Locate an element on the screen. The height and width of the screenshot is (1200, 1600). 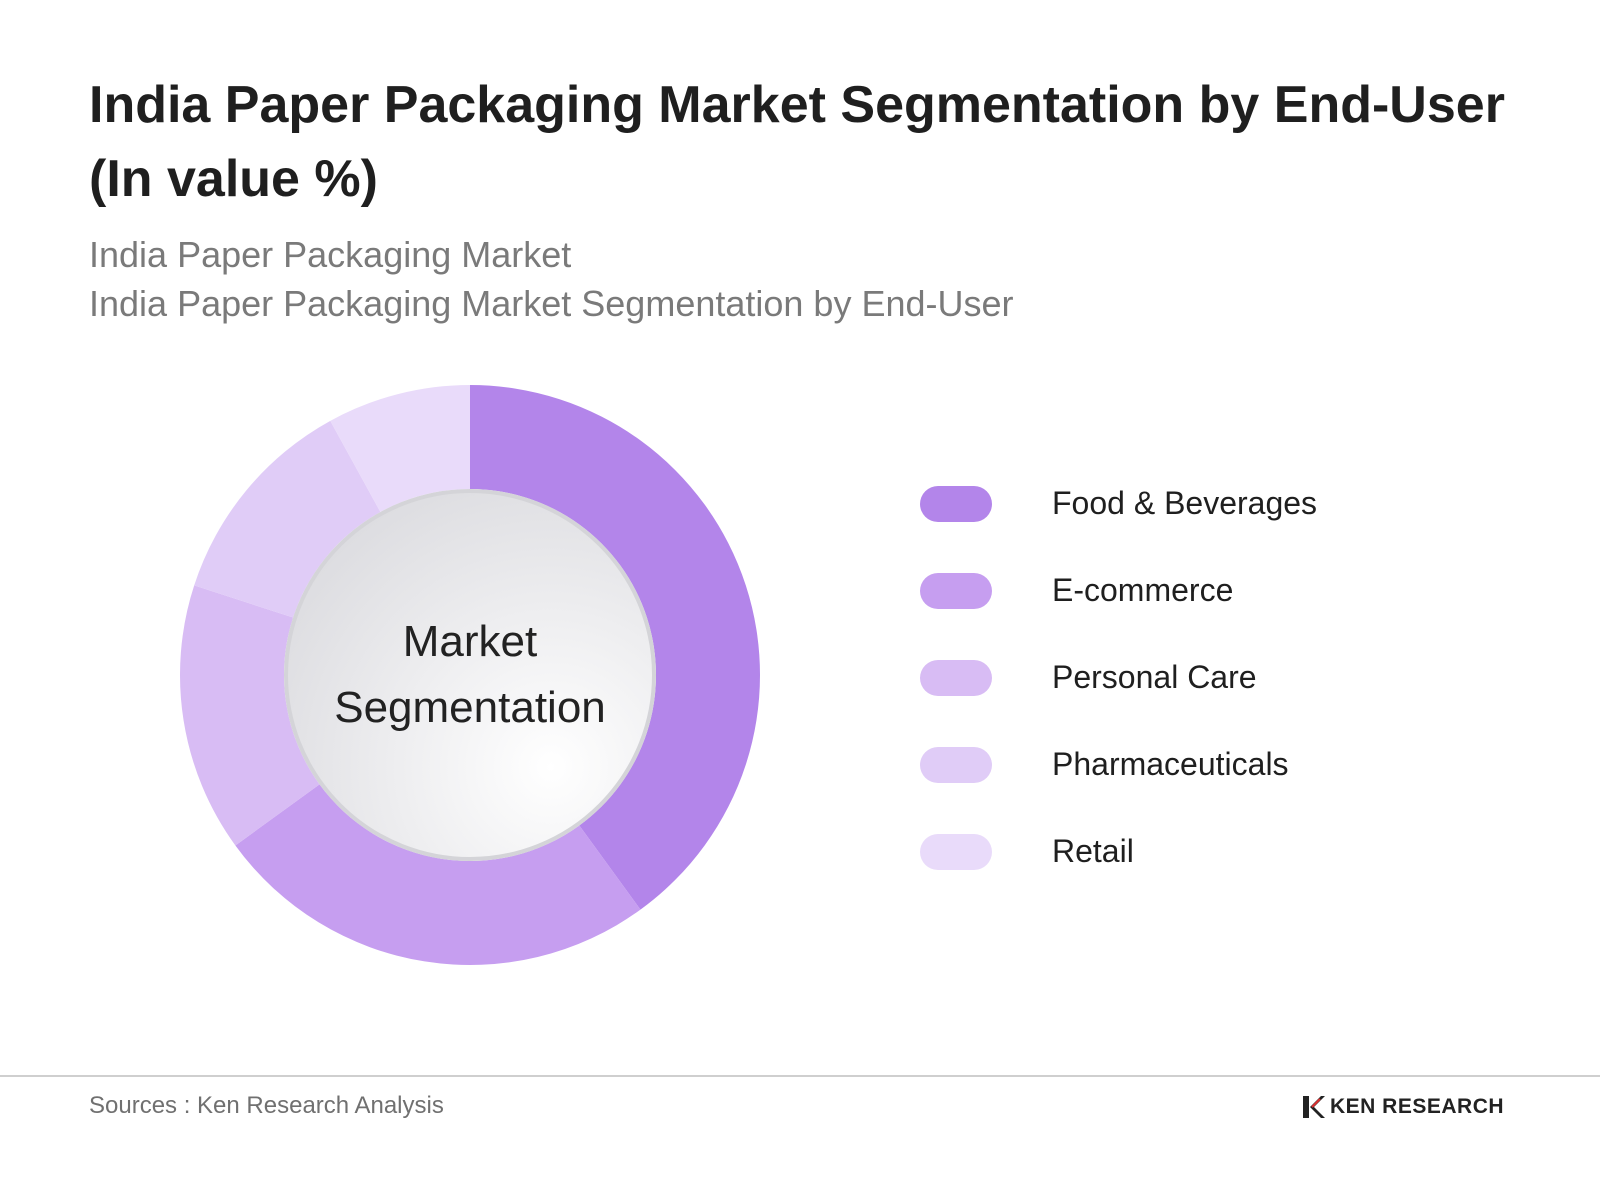
donut-center-label: Market Segmentation is located at coordinates (470, 675).